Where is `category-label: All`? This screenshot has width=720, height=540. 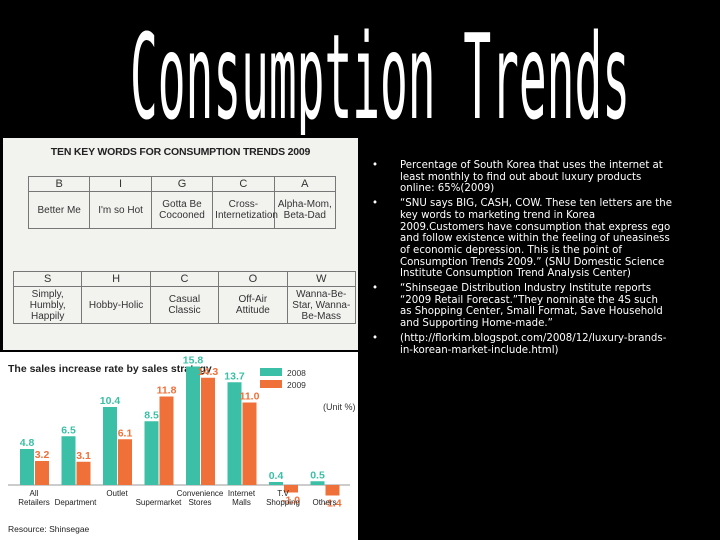 category-label: All is located at coordinates (34, 493).